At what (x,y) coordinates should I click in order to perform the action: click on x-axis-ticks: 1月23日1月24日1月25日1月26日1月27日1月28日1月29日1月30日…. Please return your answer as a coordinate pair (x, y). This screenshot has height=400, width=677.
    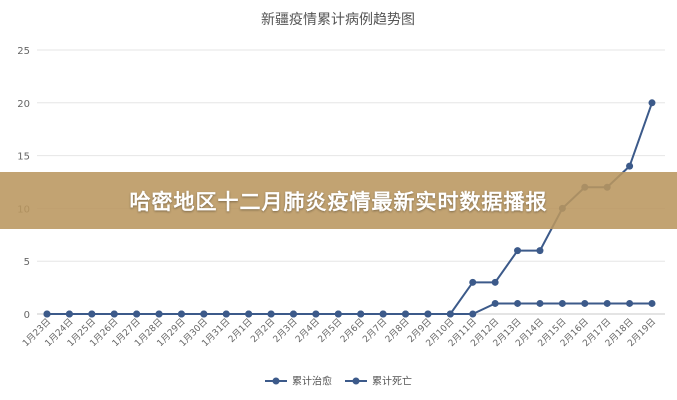
    Looking at the image, I should click on (339, 332).